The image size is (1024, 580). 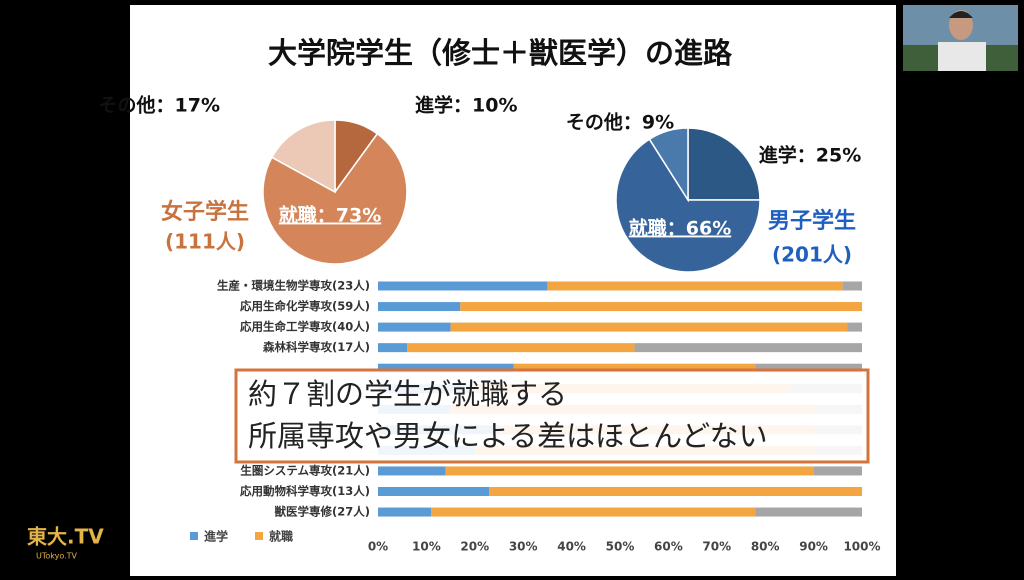 What do you see at coordinates (305, 491) in the screenshot?
I see `y-tick-label: 応用動物科学専攻(13人)` at bounding box center [305, 491].